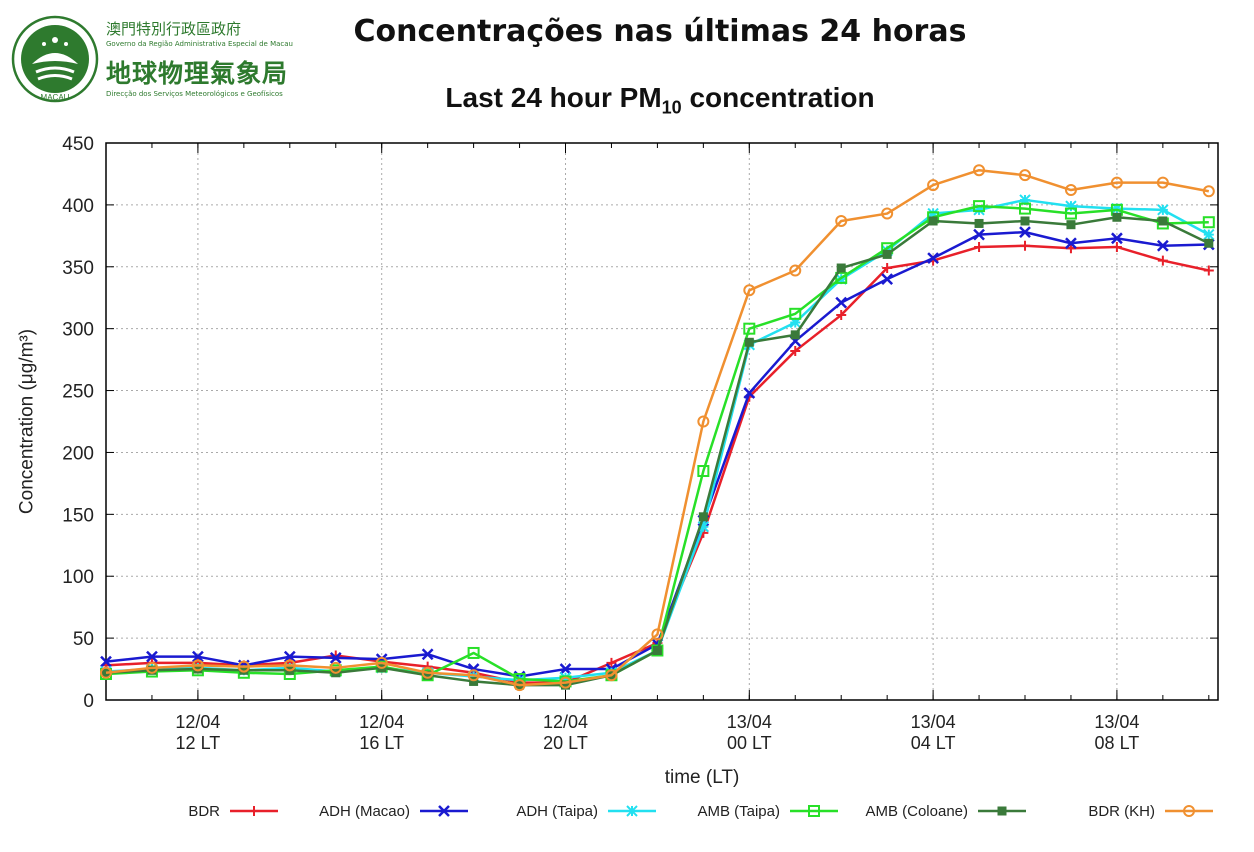  I want to click on org-name-cn-big: 地球物理氣象局, so click(197, 73).